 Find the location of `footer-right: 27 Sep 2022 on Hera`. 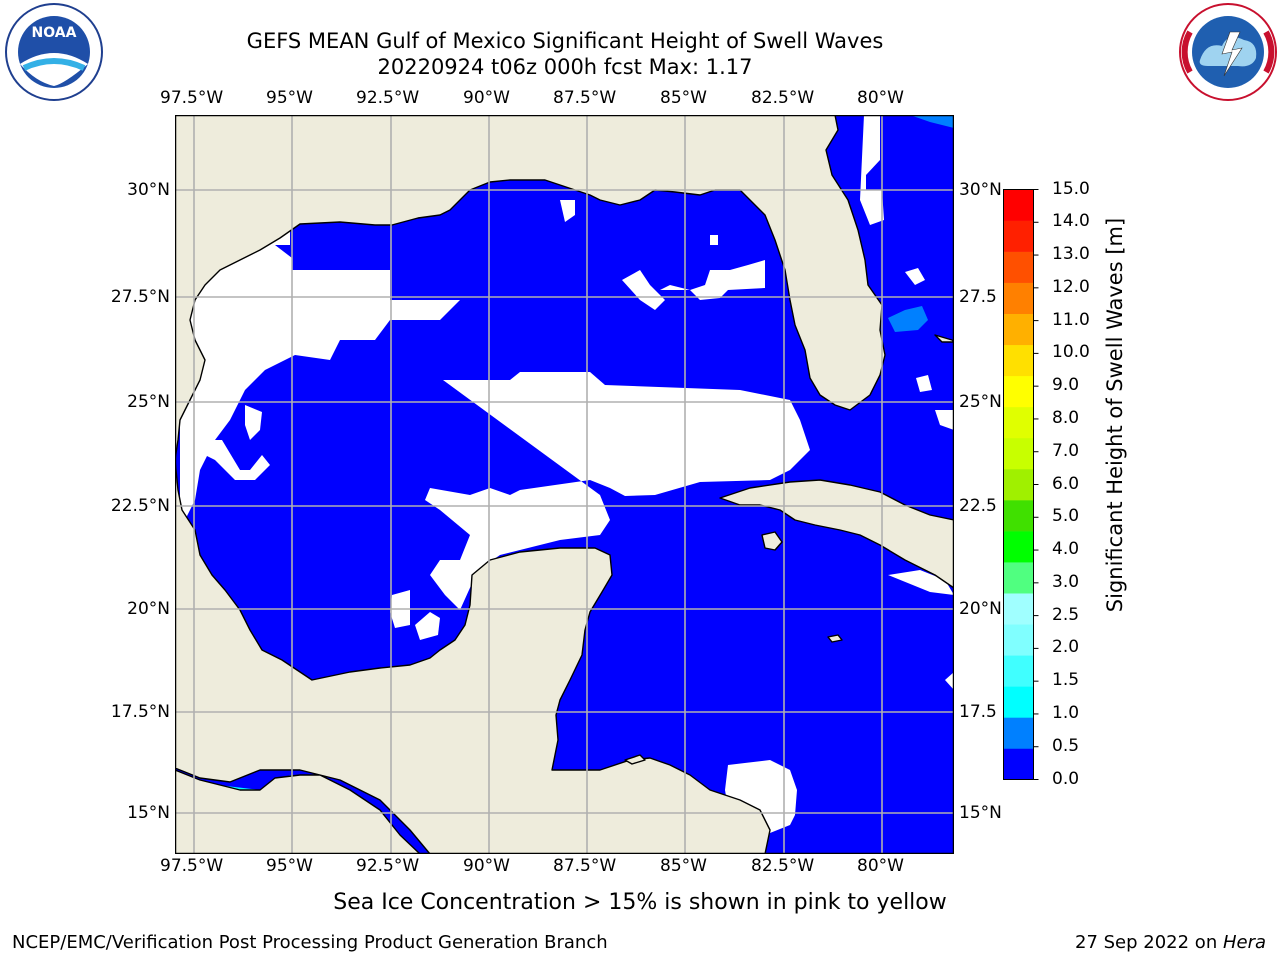

footer-right: 27 Sep 2022 on Hera is located at coordinates (1170, 942).